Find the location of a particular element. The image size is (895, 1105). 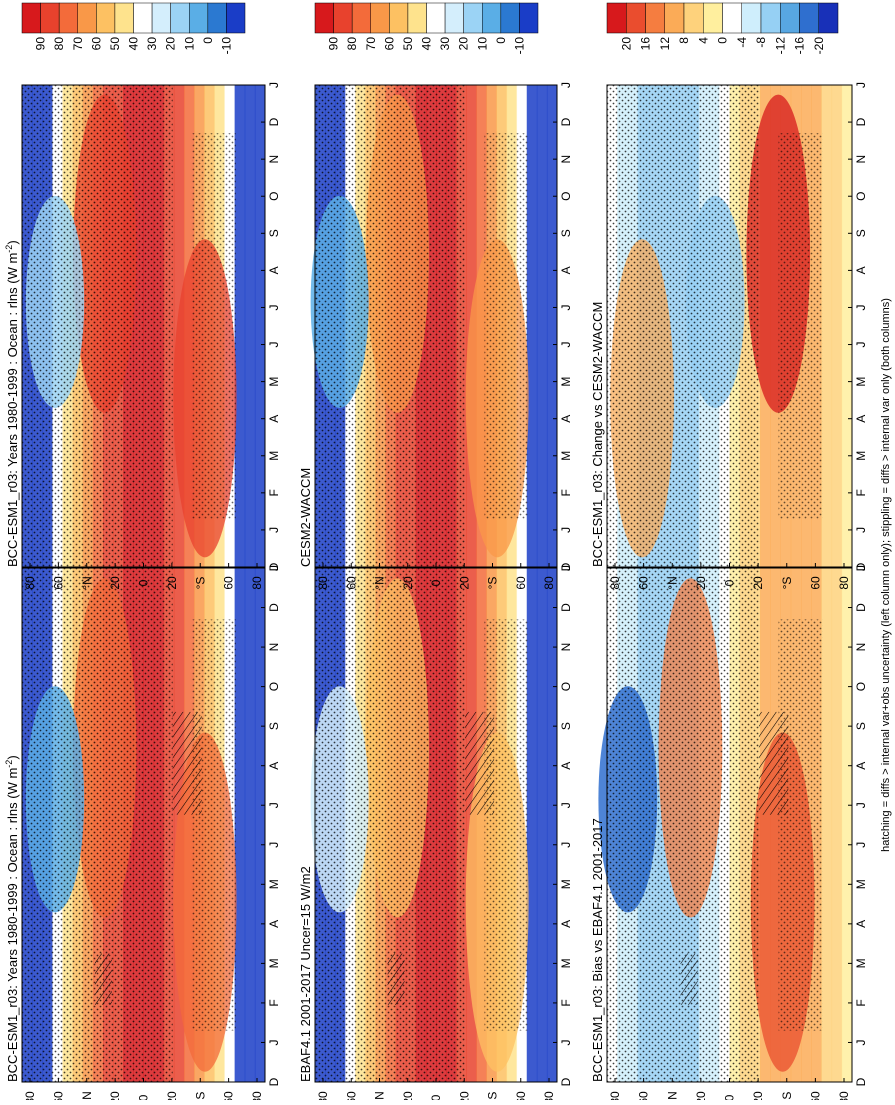

panel-title-text: BCC-ESM1_r03: Bias vs EBAF4.1 2001-2017 is located at coordinates (597, 950).